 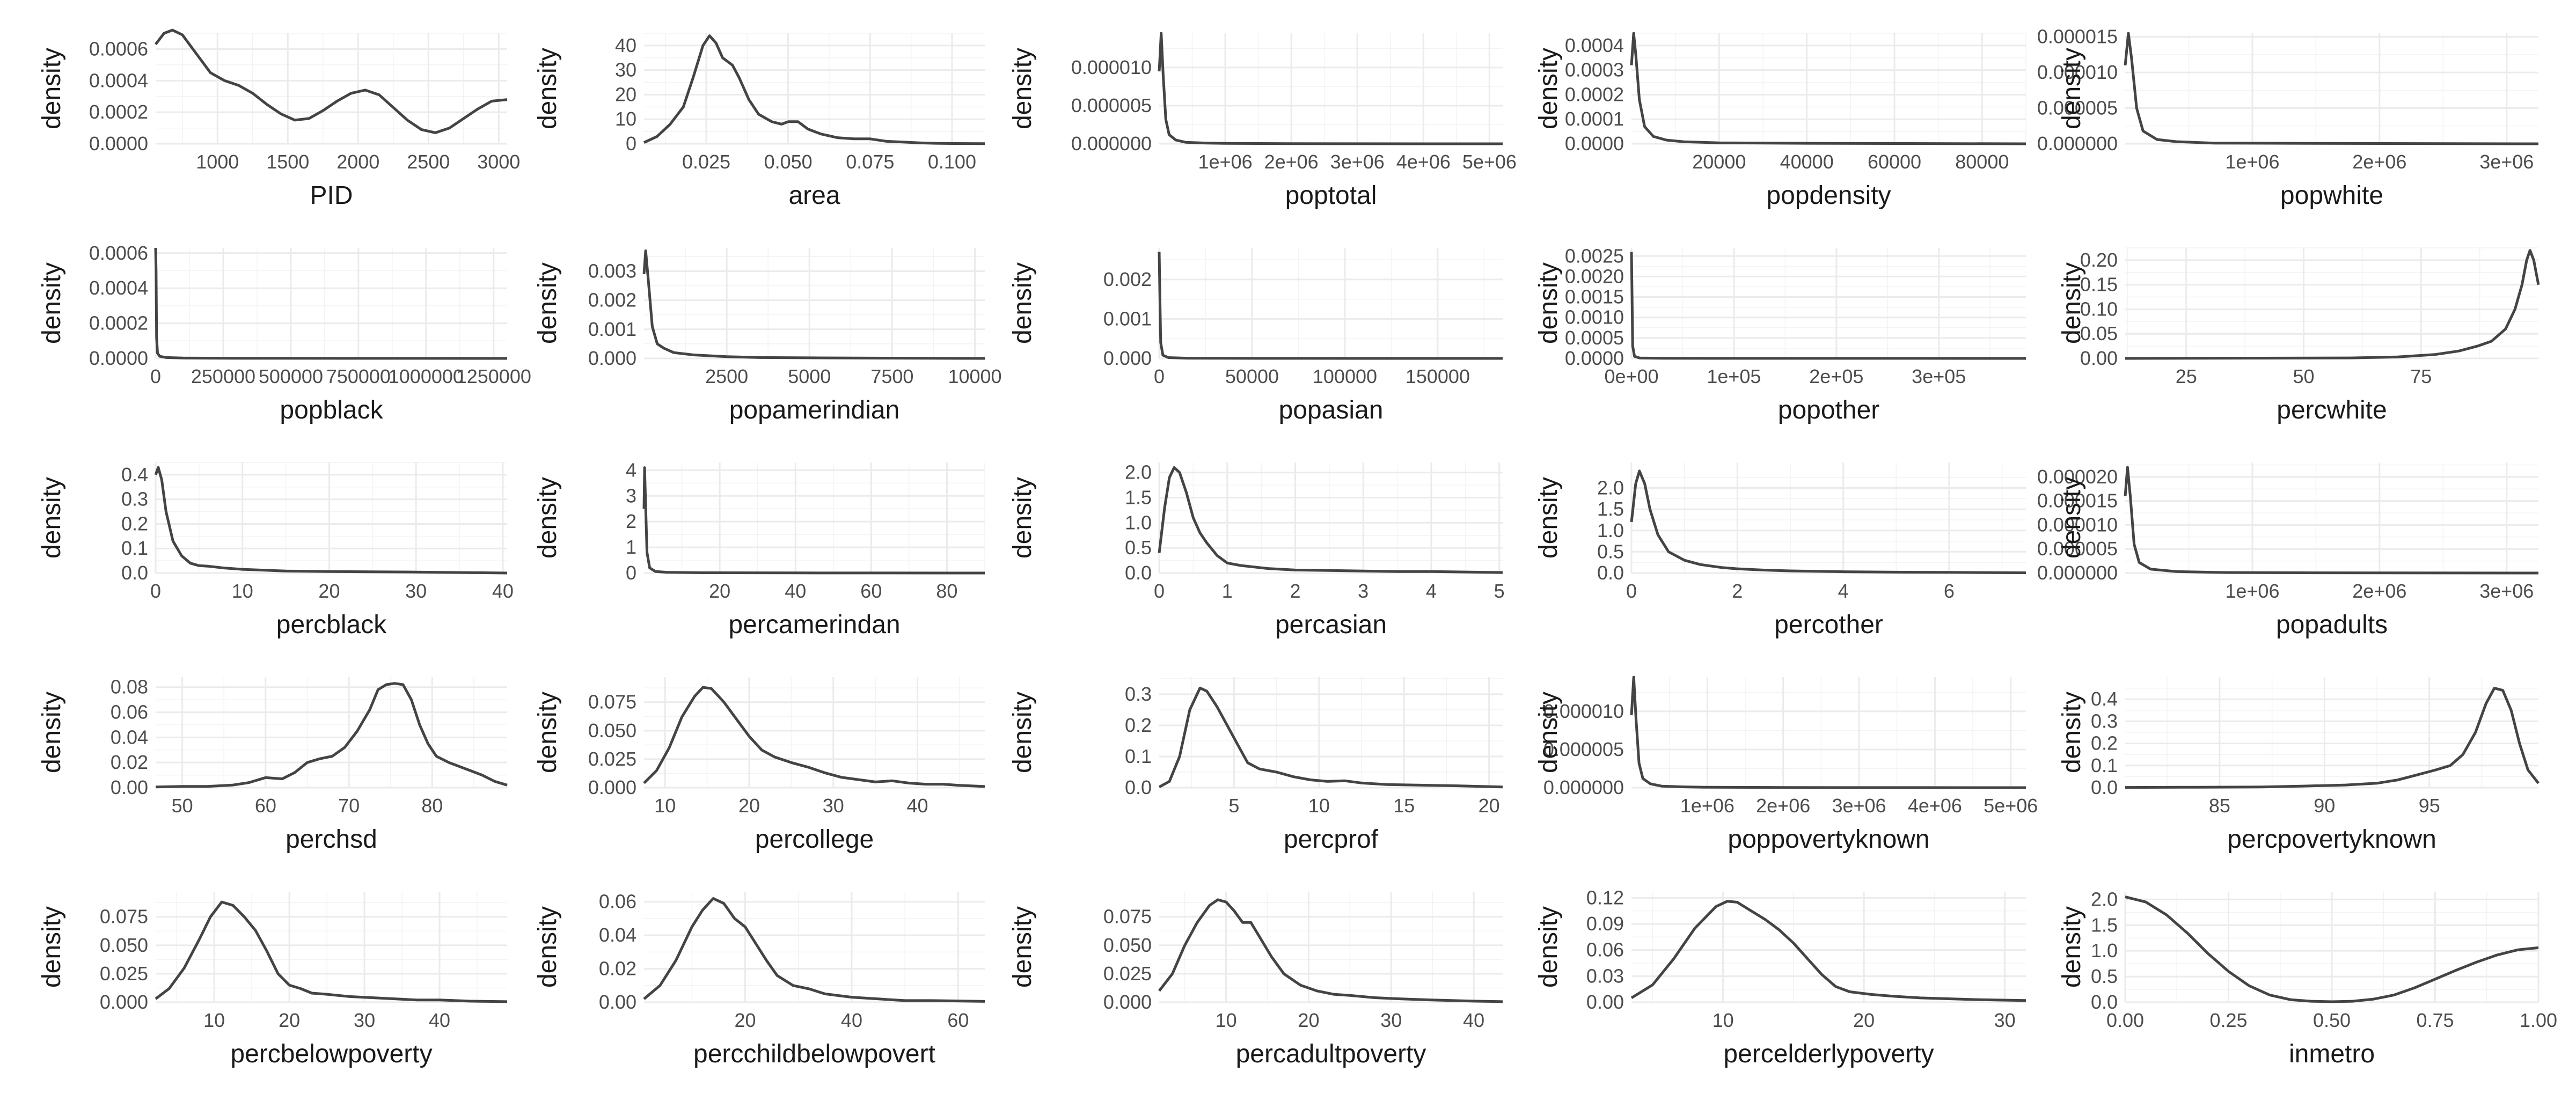 What do you see at coordinates (1605, 1002) in the screenshot?
I see `y-tick-label: 0.00` at bounding box center [1605, 1002].